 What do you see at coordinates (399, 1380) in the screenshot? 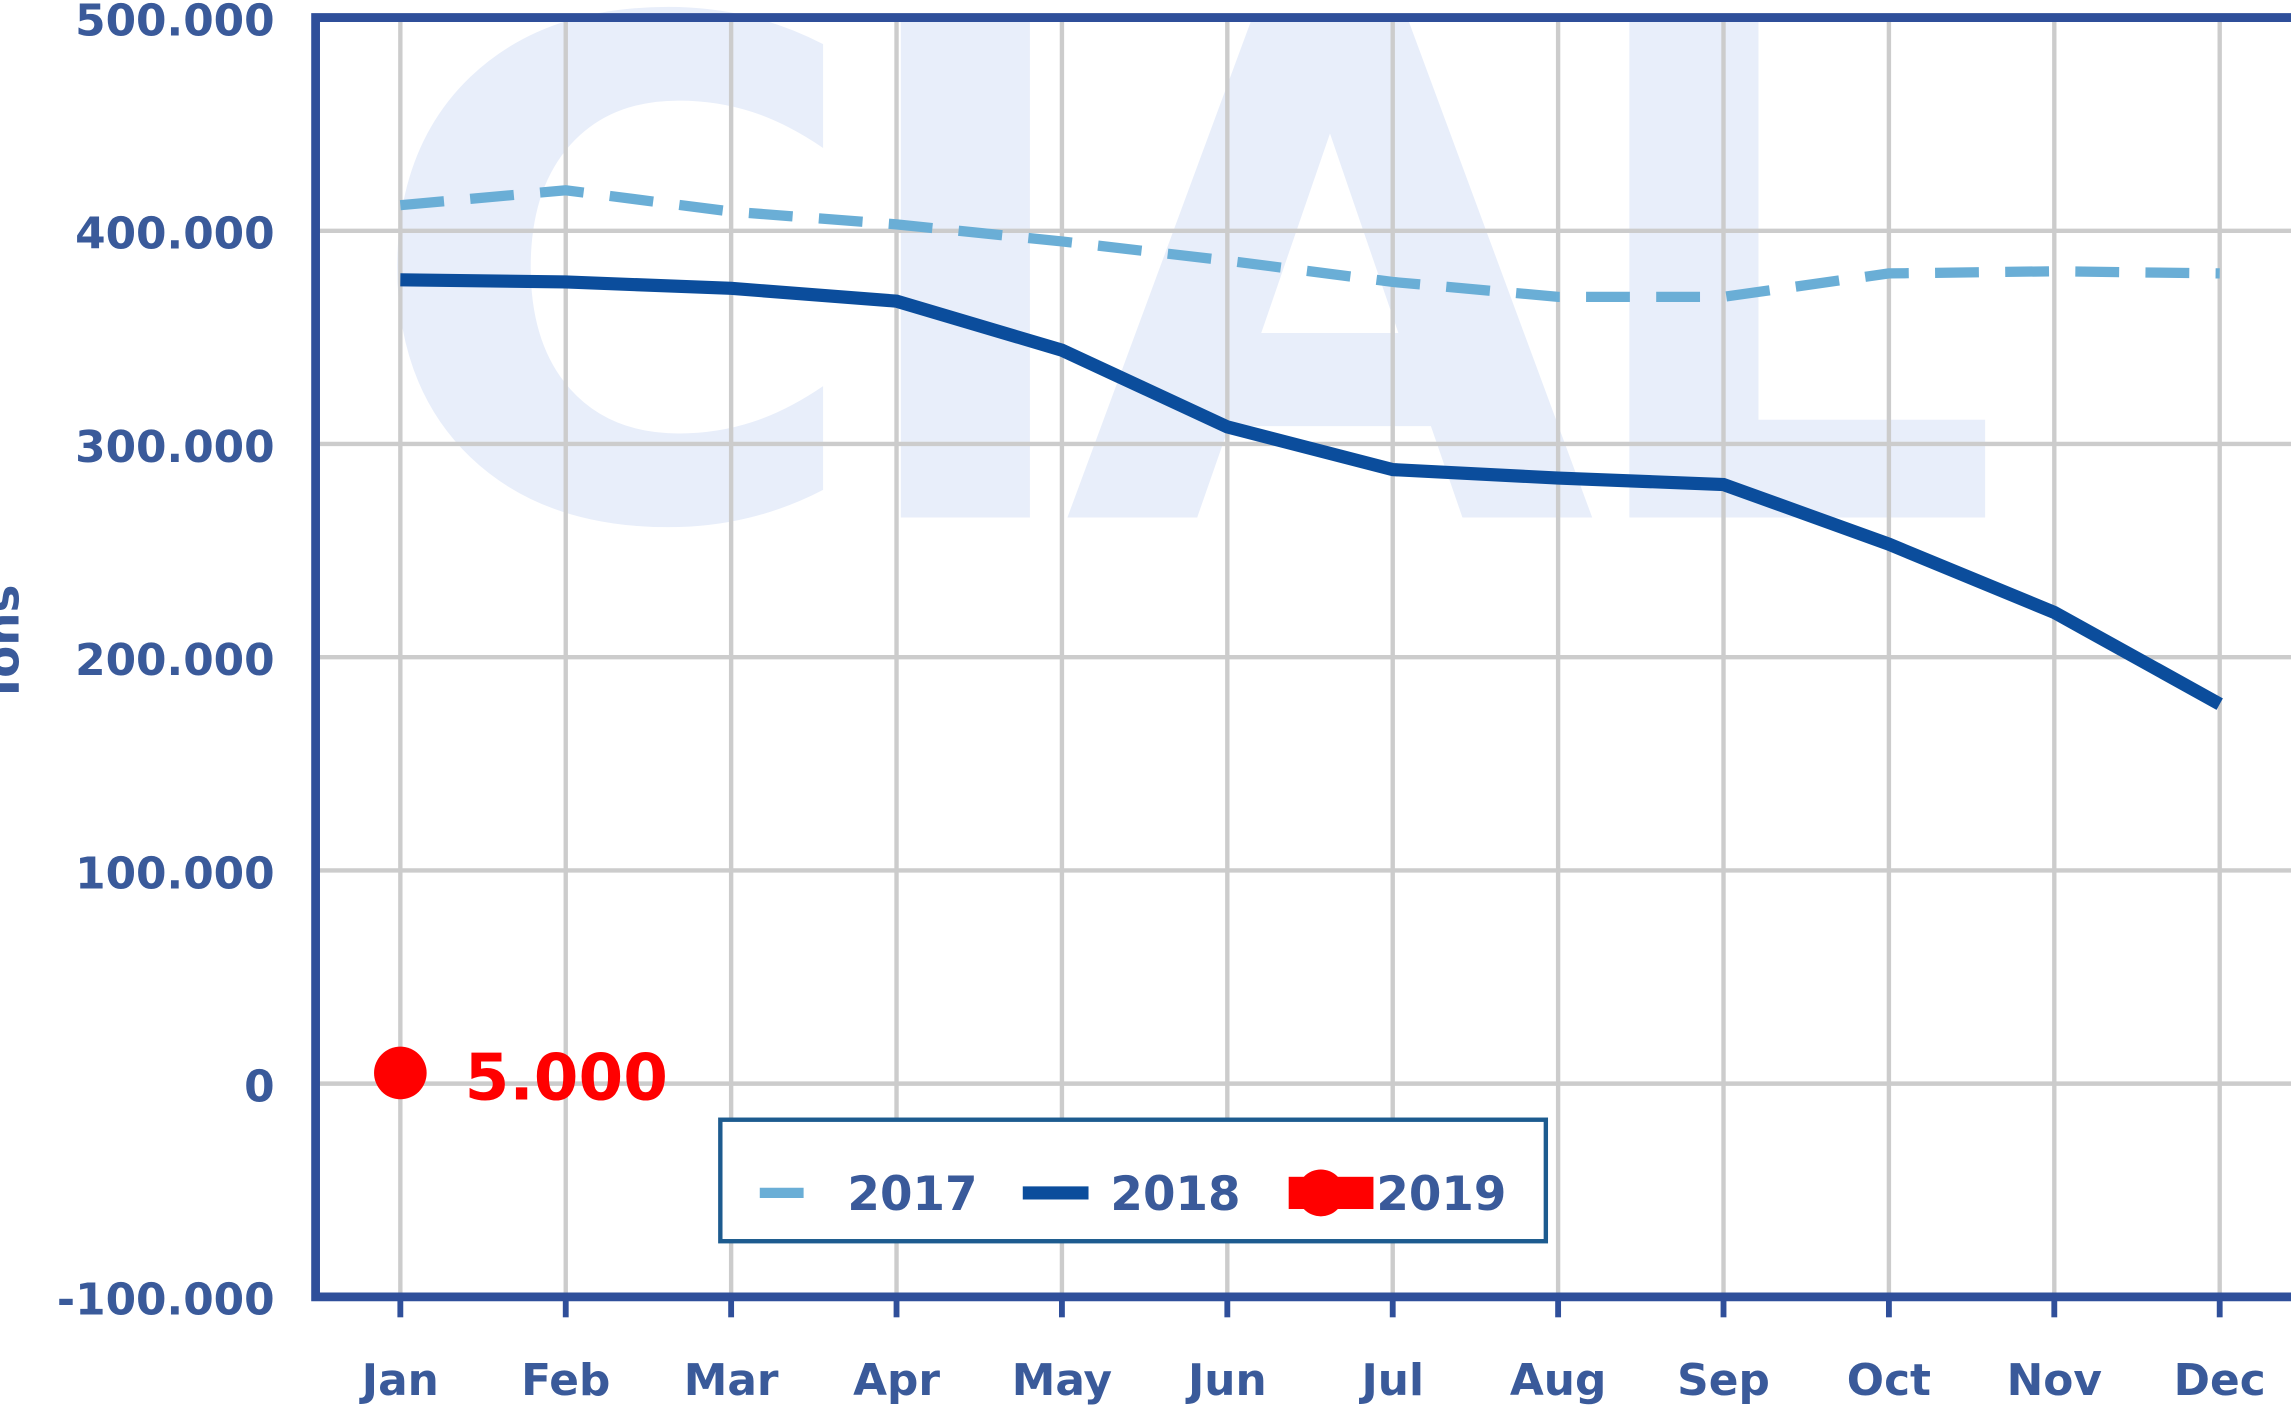
I see `x-tick-label: Jan` at bounding box center [399, 1380].